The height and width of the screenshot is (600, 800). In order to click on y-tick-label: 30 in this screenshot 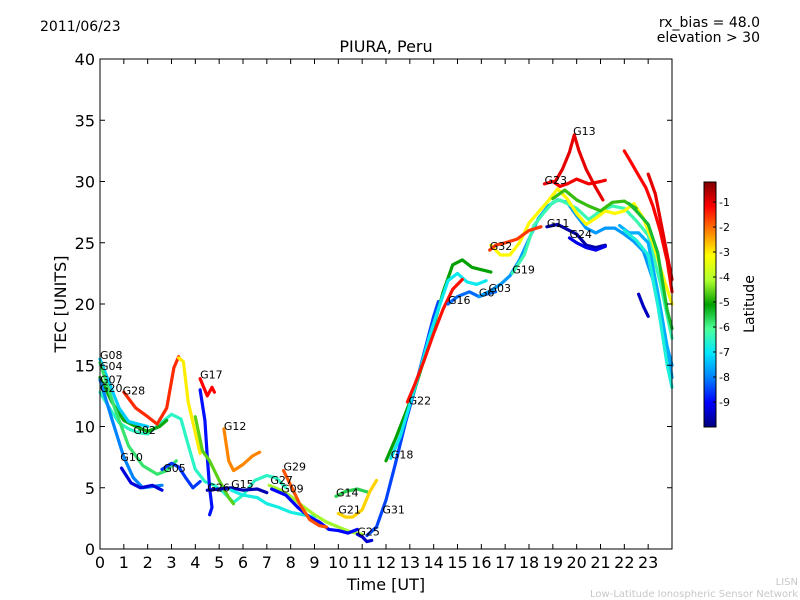, I will do `click(85, 182)`.